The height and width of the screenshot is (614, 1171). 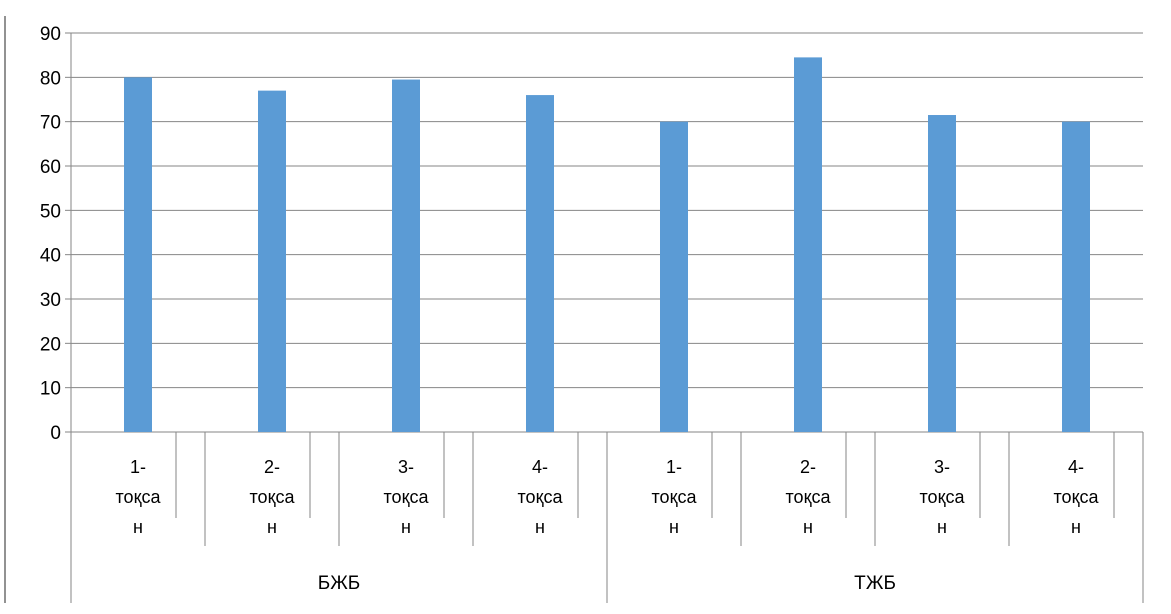 I want to click on y-tick-label: 10, so click(x=50, y=389).